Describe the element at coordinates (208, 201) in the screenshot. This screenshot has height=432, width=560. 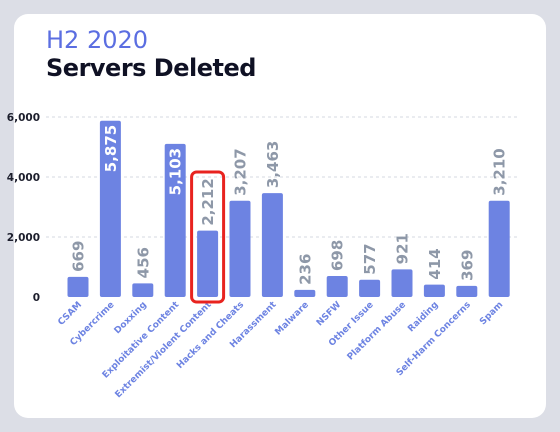
I see `value-label: 2,212` at that location.